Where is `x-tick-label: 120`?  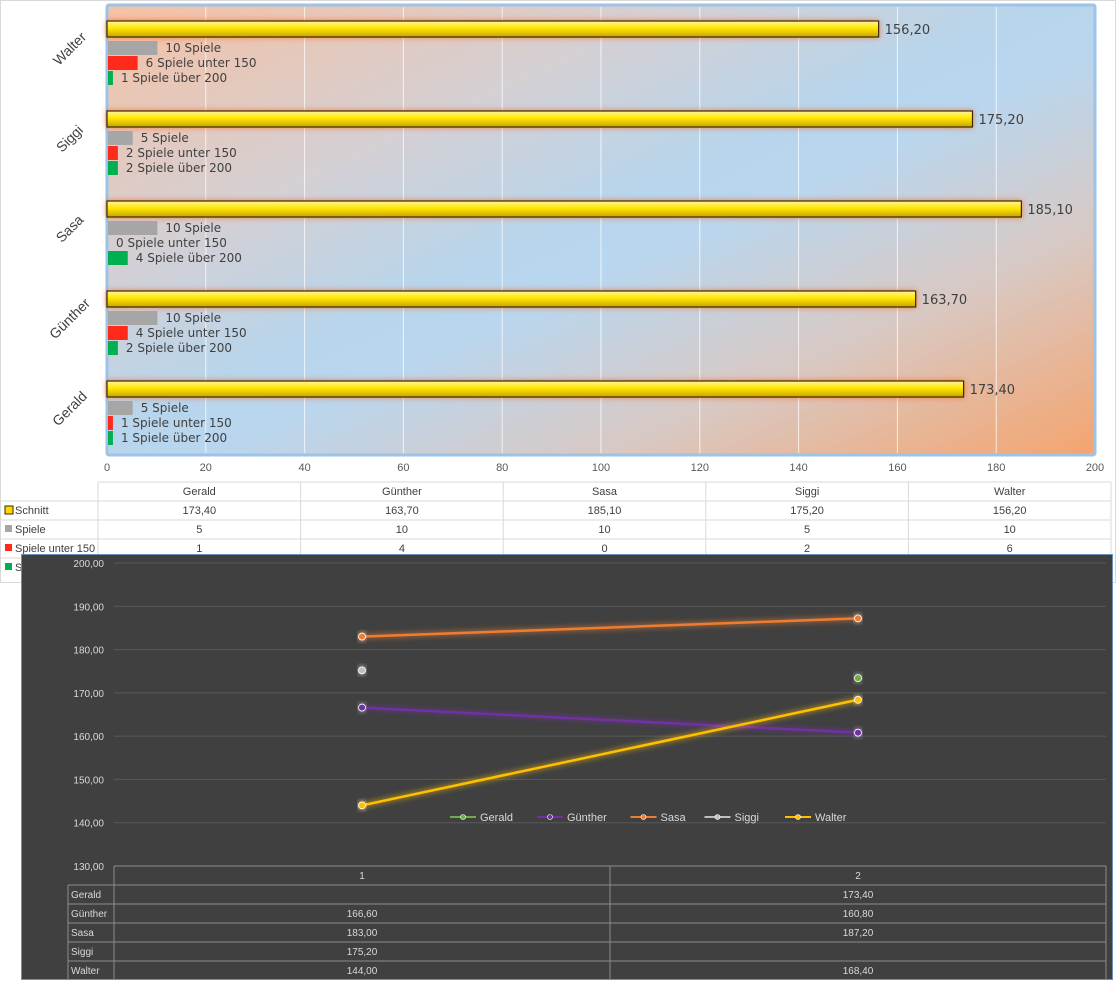
x-tick-label: 120 is located at coordinates (700, 468).